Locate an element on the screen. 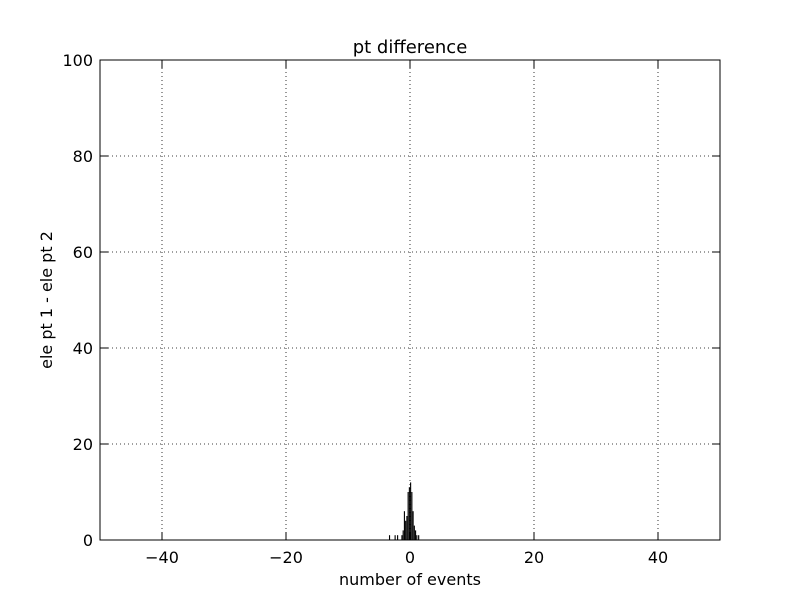 The width and height of the screenshot is (800, 600). x-tick-label: 40 is located at coordinates (658, 557).